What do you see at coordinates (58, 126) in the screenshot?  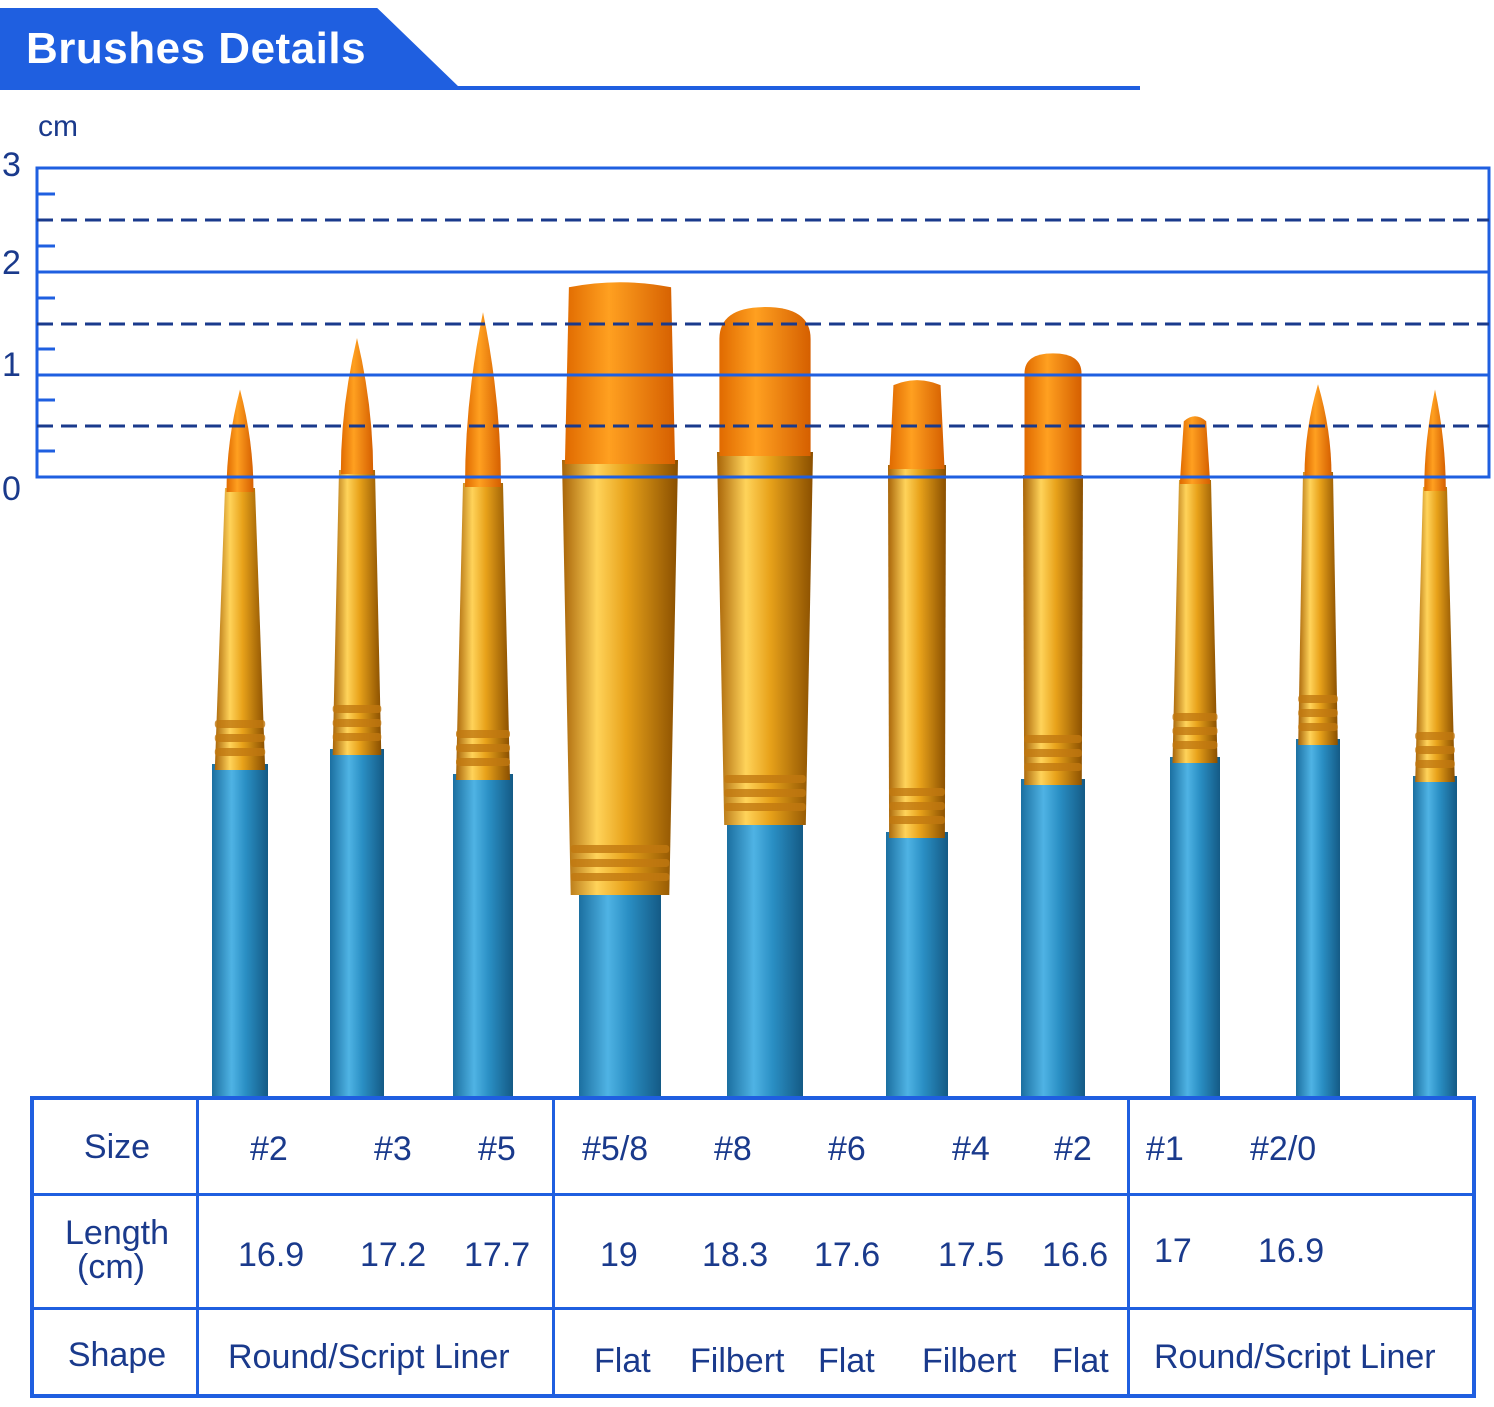 I see `ruler-unit-label: cm` at bounding box center [58, 126].